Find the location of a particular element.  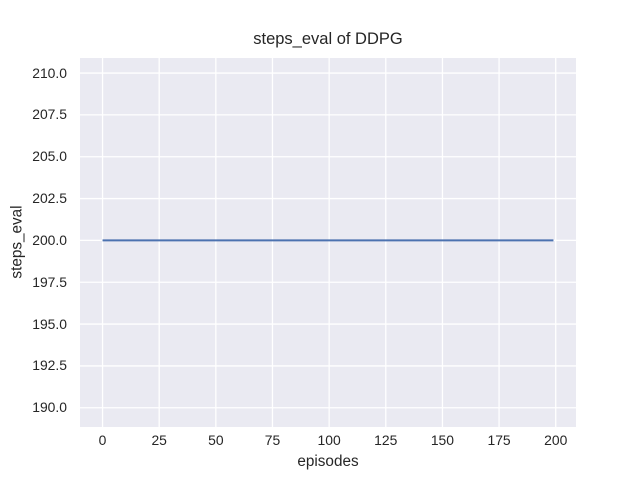

x-tick-label: 0 is located at coordinates (102, 440).